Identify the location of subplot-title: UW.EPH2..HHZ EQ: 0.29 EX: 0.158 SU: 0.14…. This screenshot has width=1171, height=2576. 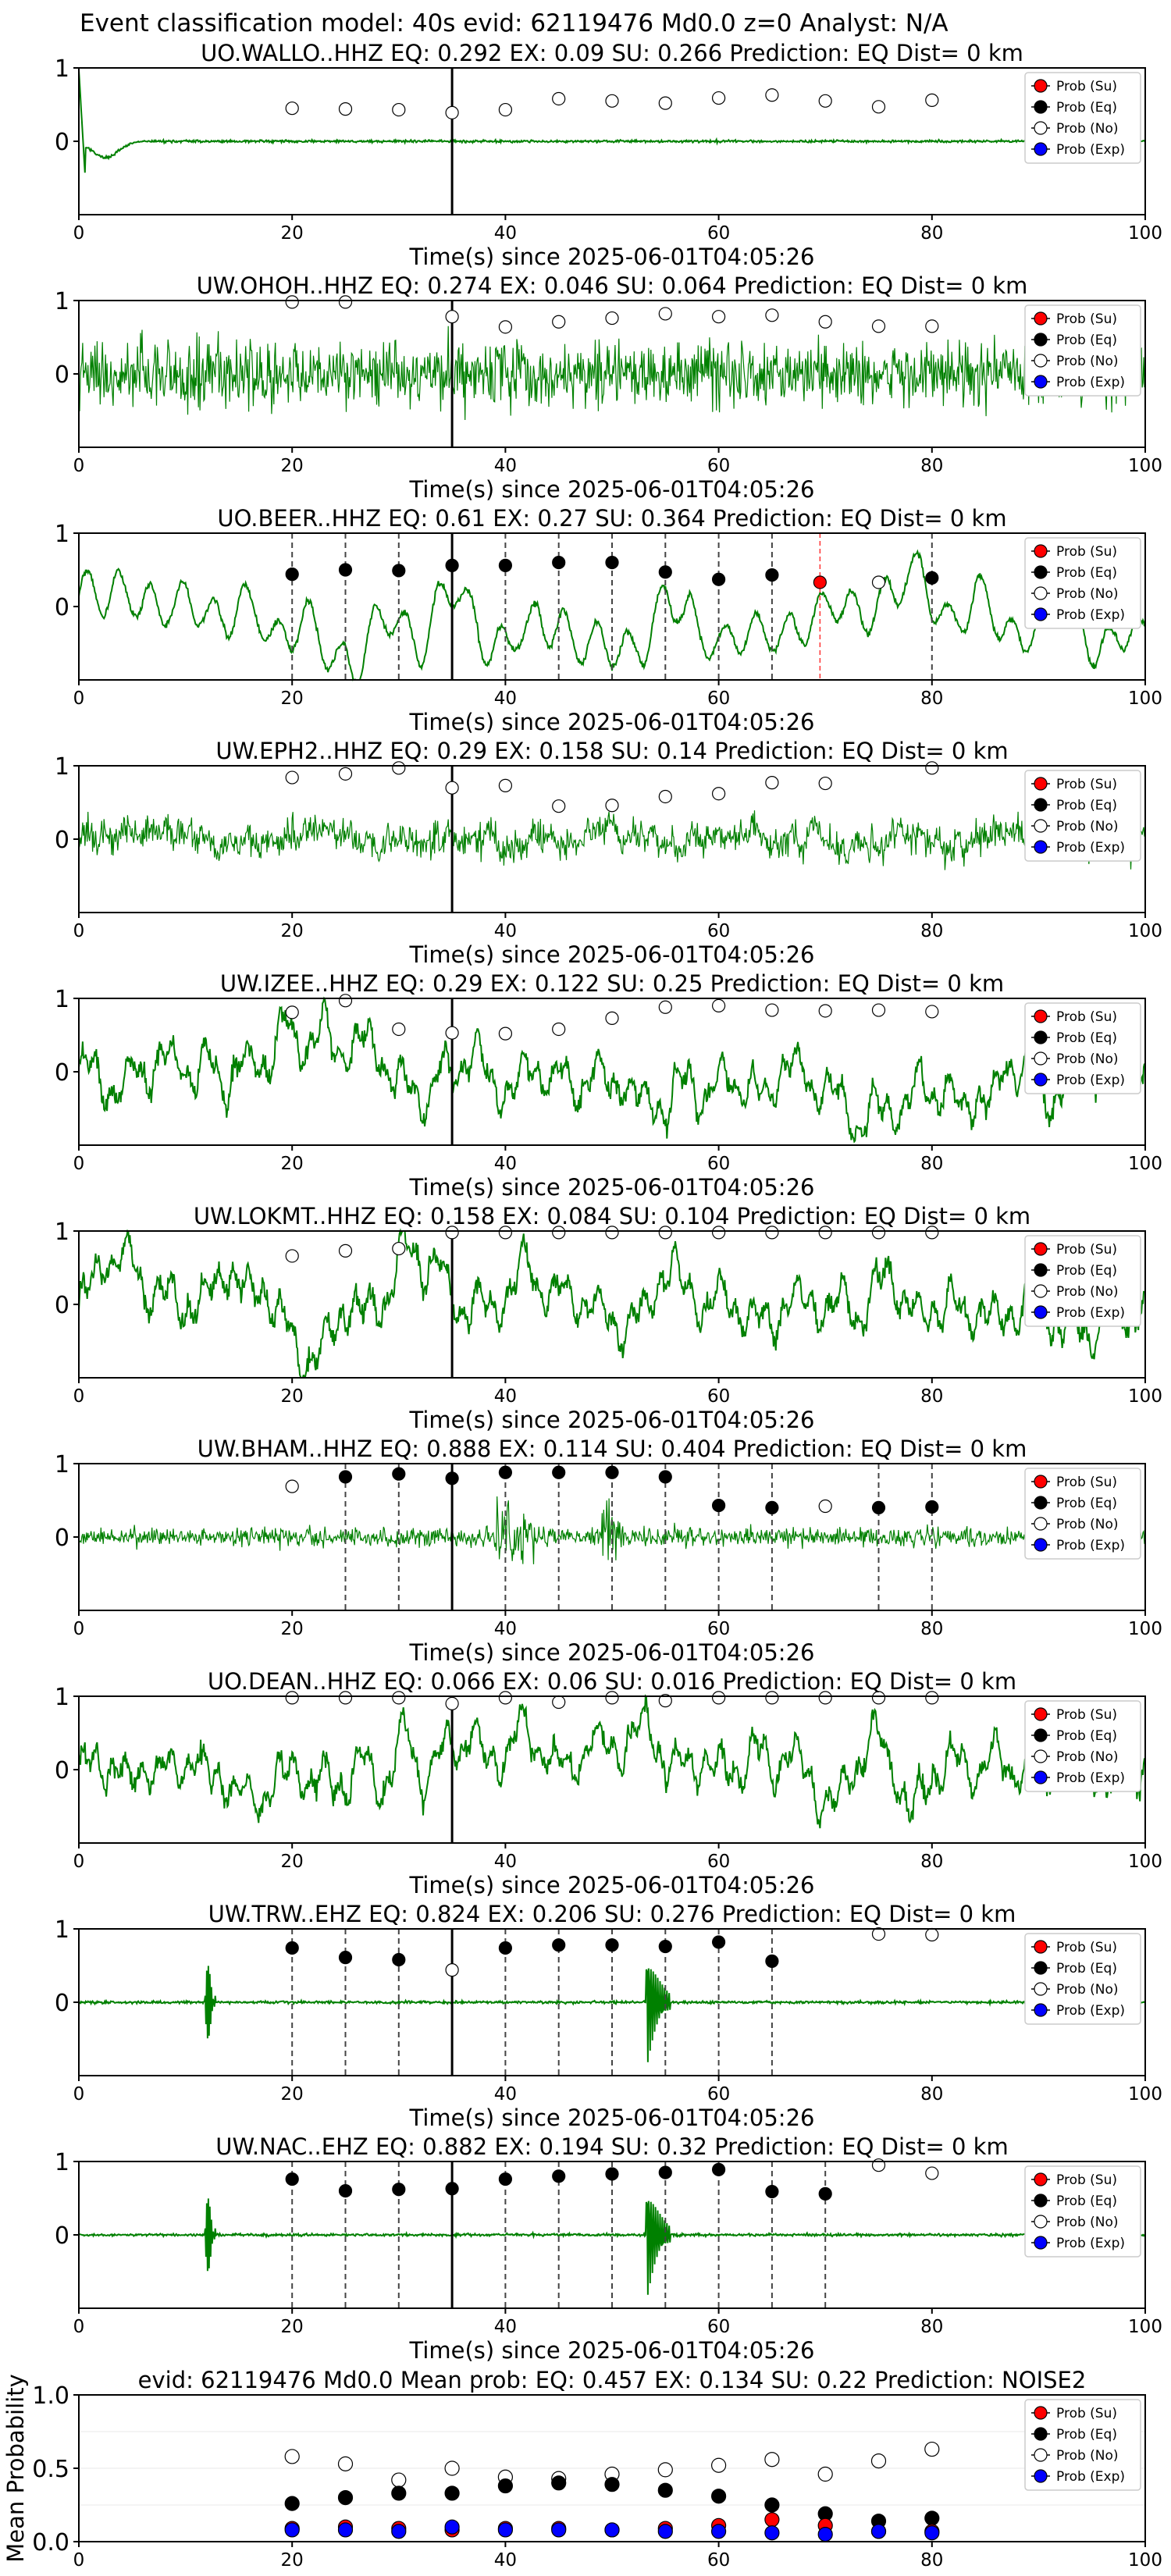
(611, 751).